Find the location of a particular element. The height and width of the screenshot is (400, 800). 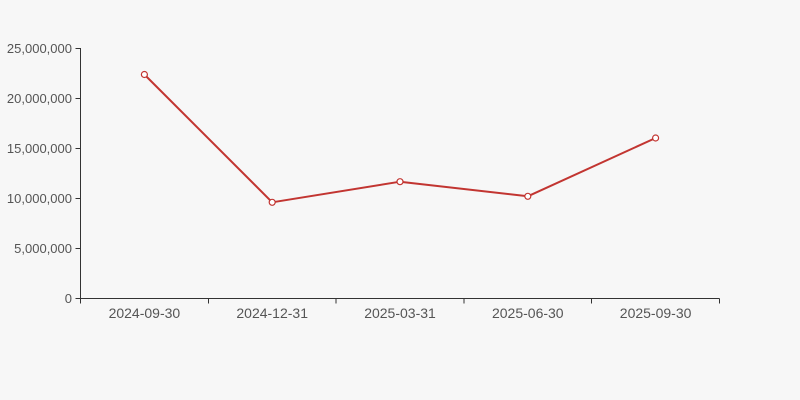

x-tick-label: 2025-03-31 is located at coordinates (400, 313).